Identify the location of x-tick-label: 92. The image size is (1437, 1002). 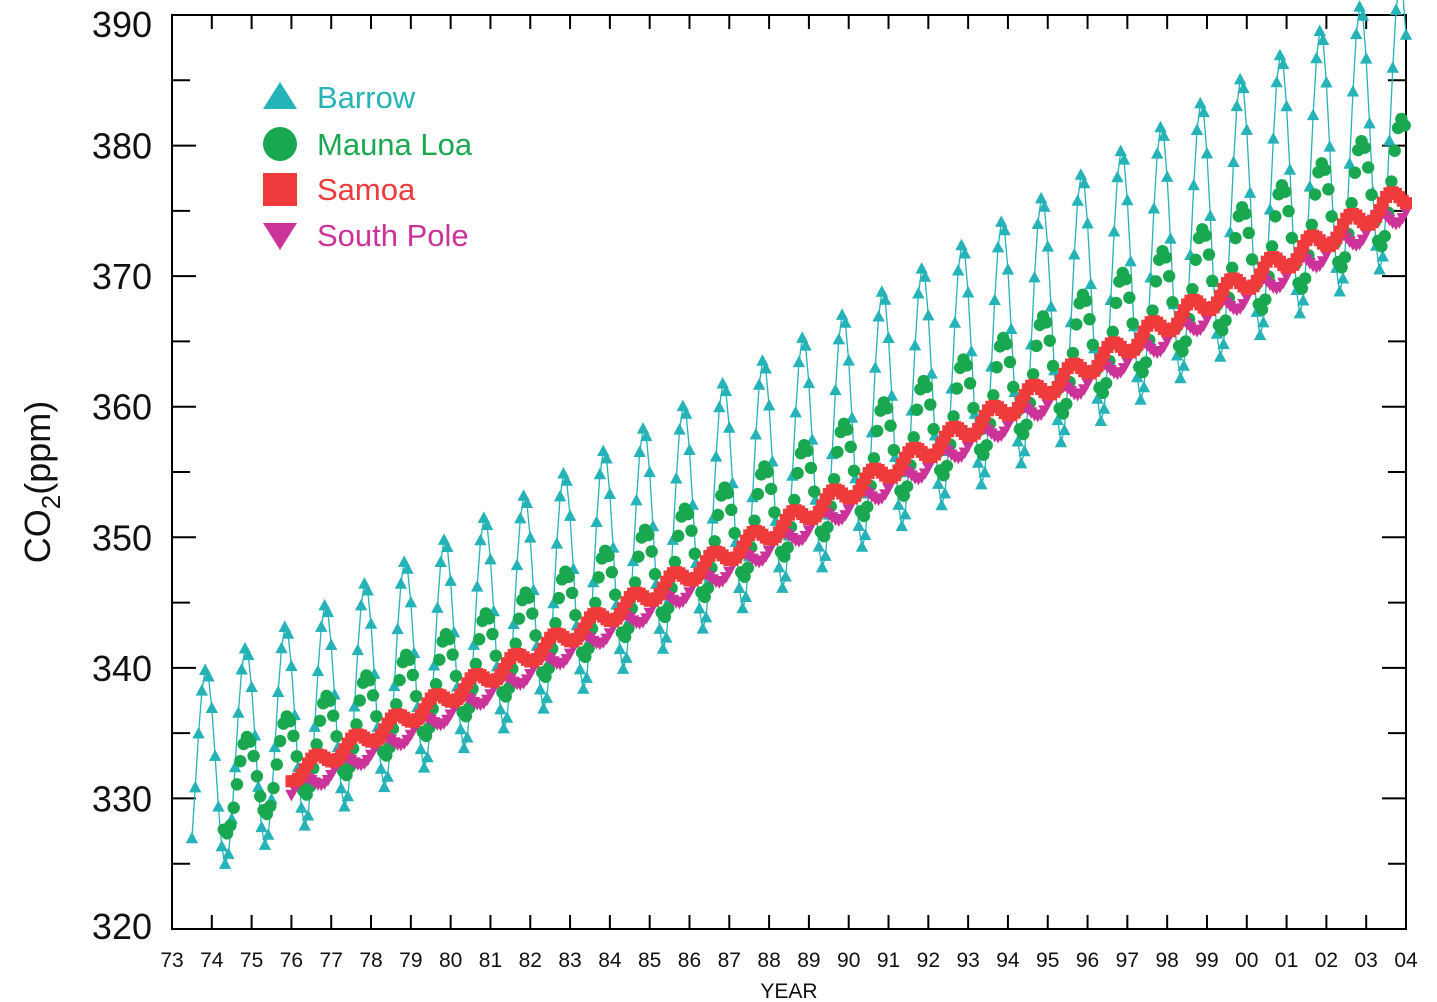
(928, 960).